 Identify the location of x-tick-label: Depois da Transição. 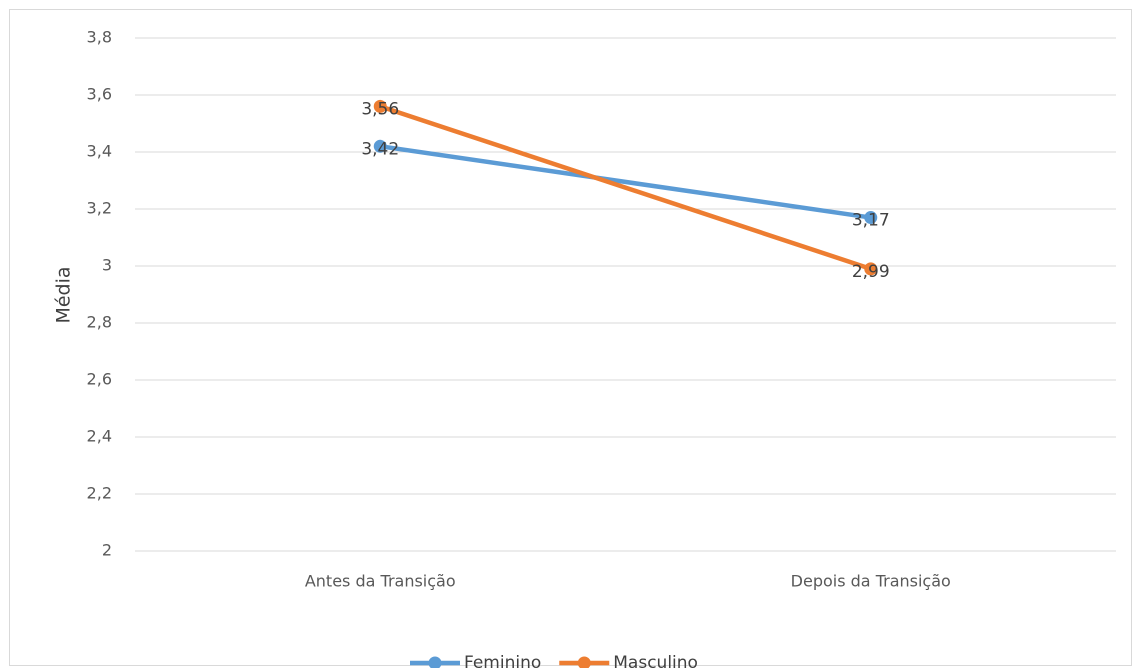
(871, 581).